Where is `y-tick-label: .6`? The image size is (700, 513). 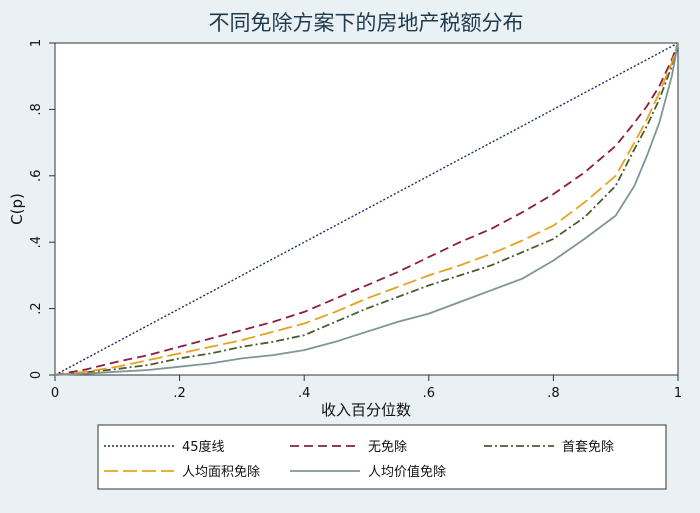 y-tick-label: .6 is located at coordinates (36, 176).